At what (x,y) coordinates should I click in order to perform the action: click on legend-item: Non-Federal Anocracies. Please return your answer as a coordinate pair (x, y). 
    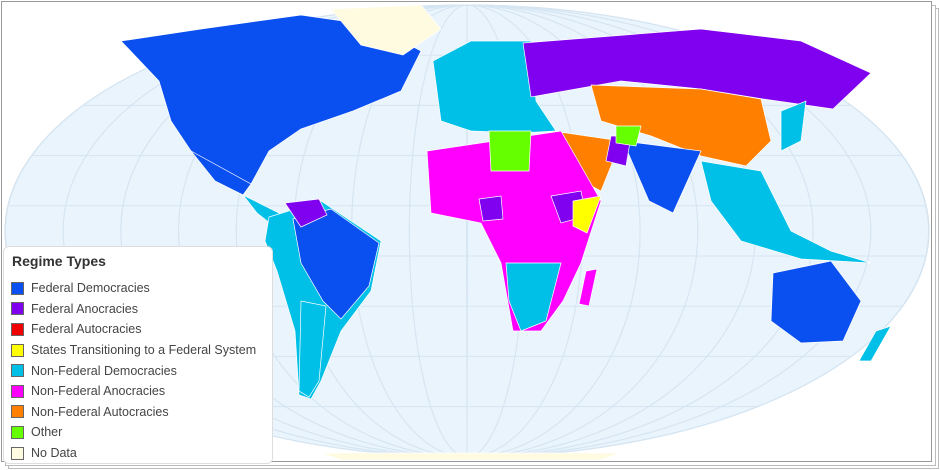
    Looking at the image, I should click on (133, 391).